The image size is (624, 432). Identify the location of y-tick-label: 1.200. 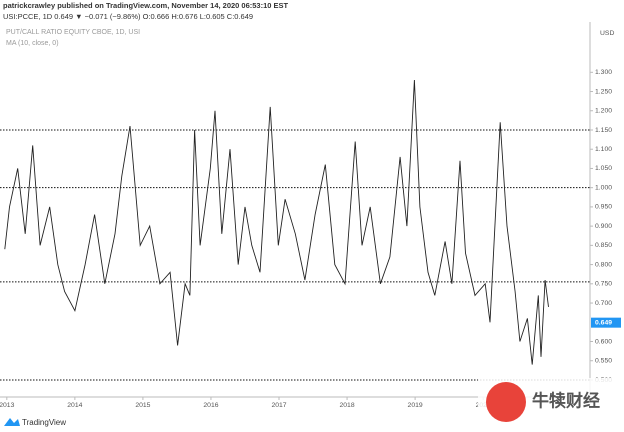
(603, 111).